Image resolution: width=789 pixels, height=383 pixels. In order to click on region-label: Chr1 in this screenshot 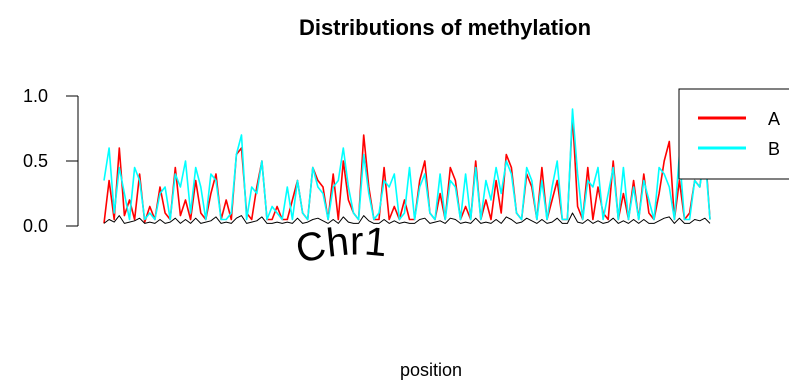, I will do `click(339, 245)`.